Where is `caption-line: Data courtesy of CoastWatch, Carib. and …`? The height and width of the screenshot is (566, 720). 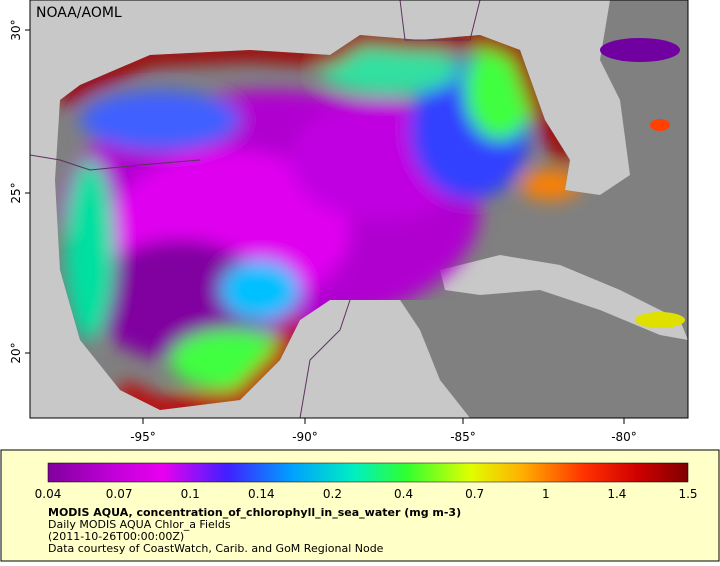 caption-line: Data courtesy of CoastWatch, Carib. and … is located at coordinates (216, 548).